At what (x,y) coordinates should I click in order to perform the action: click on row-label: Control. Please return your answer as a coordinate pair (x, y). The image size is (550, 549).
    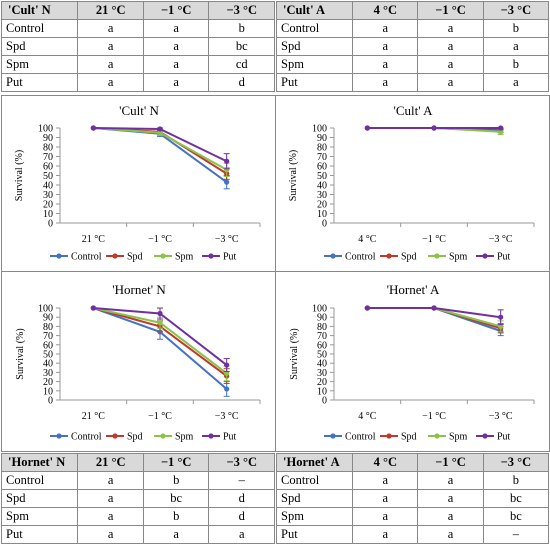
    Looking at the image, I should click on (39, 480).